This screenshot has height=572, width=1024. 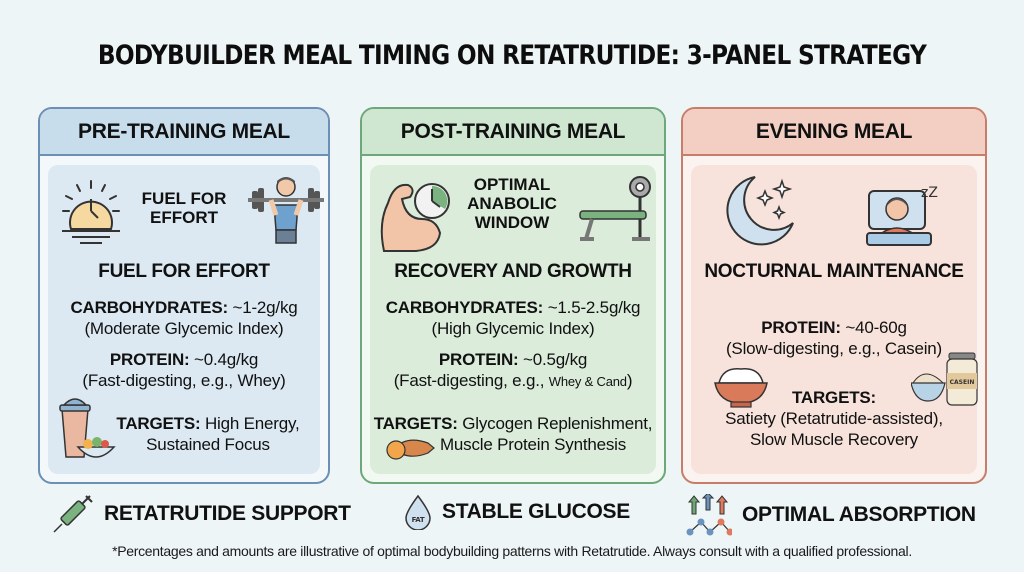 I want to click on footer-retatrutide-support: RETATRUTIDE SUPPORT, so click(x=201, y=514).